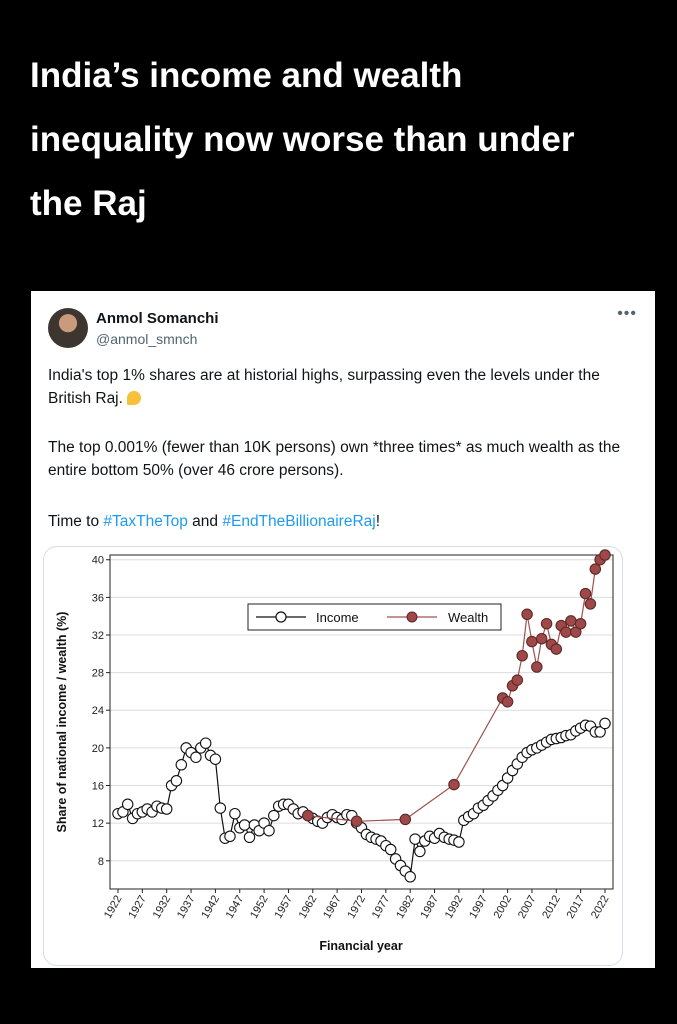 The height and width of the screenshot is (1024, 677). Describe the element at coordinates (332, 907) in the screenshot. I see `x-tick-label-1967: 1967` at that location.